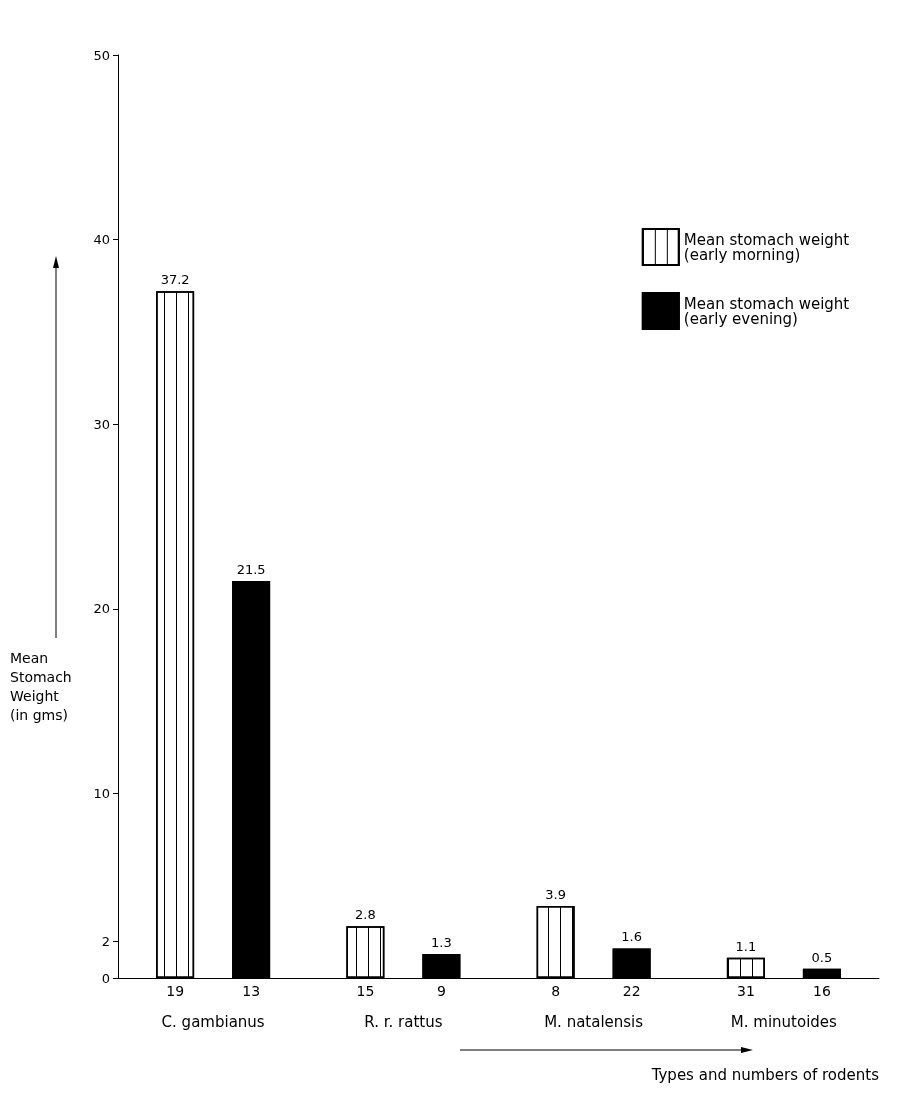 Image resolution: width=907 pixels, height=1097 pixels. What do you see at coordinates (784, 1021) in the screenshot?
I see `x-tick-label: M. minutoides` at bounding box center [784, 1021].